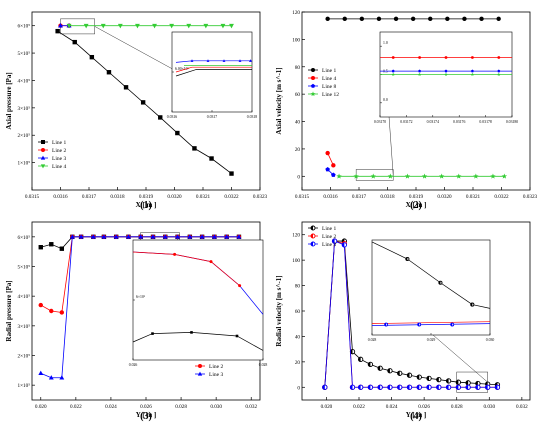  What do you see at coordinates (298, 95) in the screenshot?
I see `y-tick-label: 60` at bounding box center [298, 95].